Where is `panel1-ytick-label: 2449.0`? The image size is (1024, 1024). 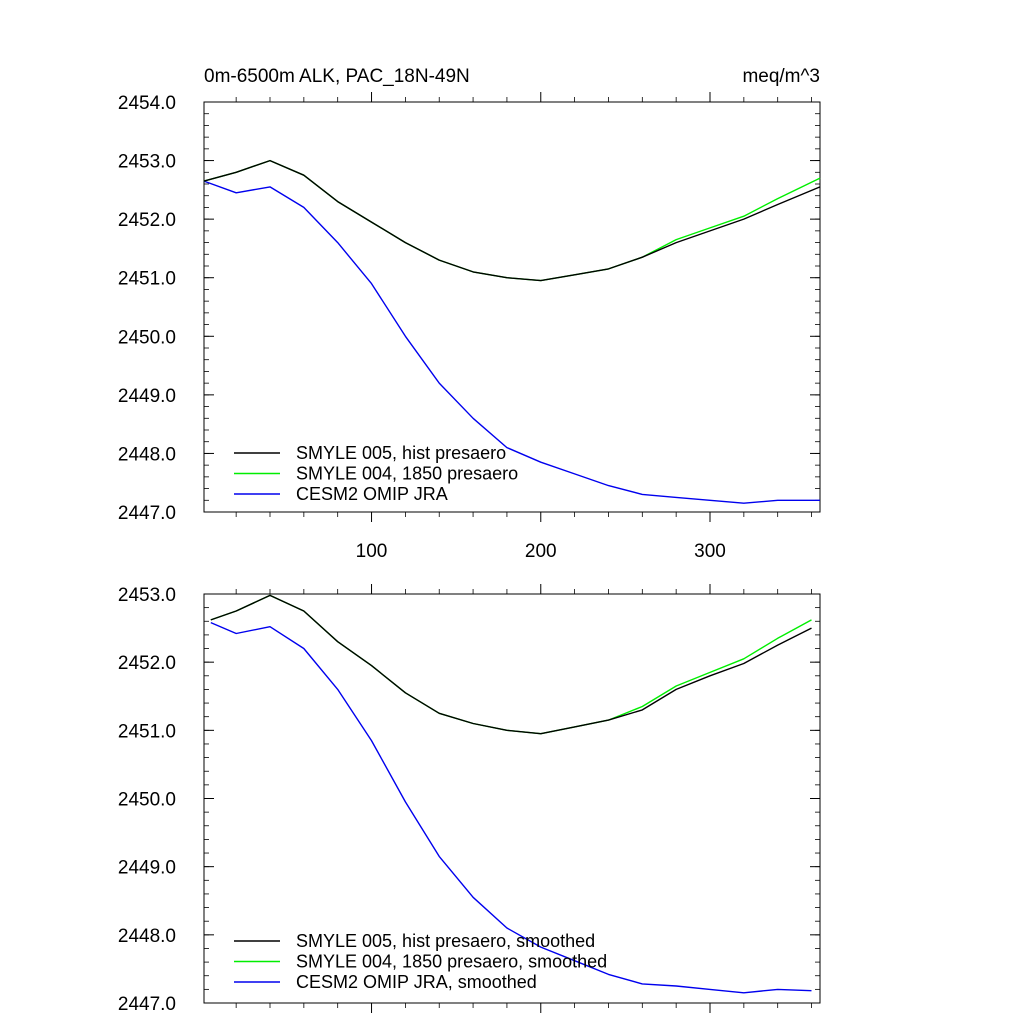 panel1-ytick-label: 2449.0 is located at coordinates (147, 396).